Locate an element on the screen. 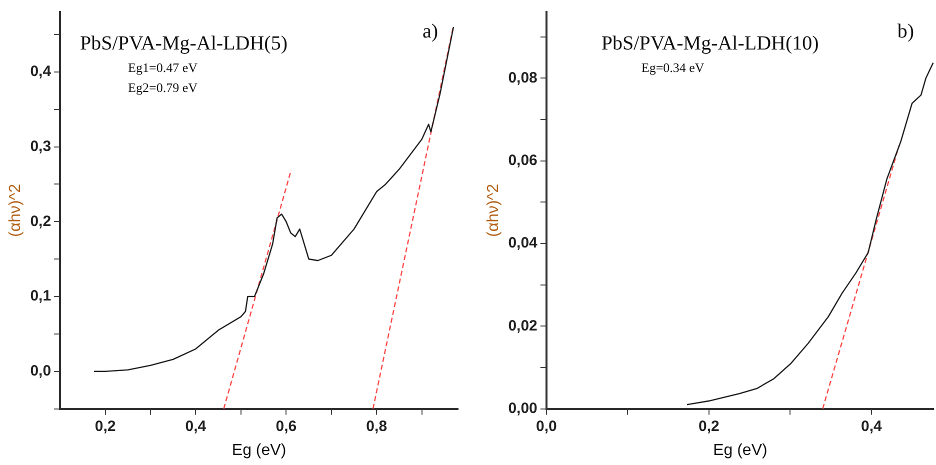 The image size is (936, 465). y-tick-label: 0,4 is located at coordinates (41, 71).